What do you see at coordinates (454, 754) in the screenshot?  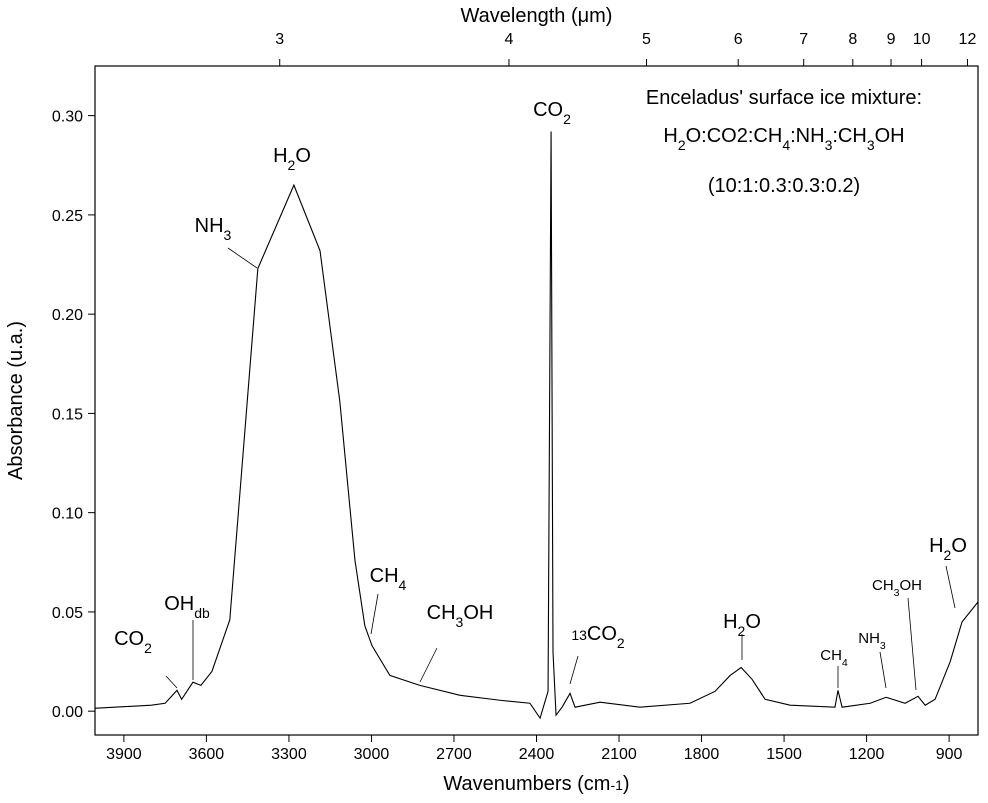 I see `x-tick-label: 2700` at bounding box center [454, 754].